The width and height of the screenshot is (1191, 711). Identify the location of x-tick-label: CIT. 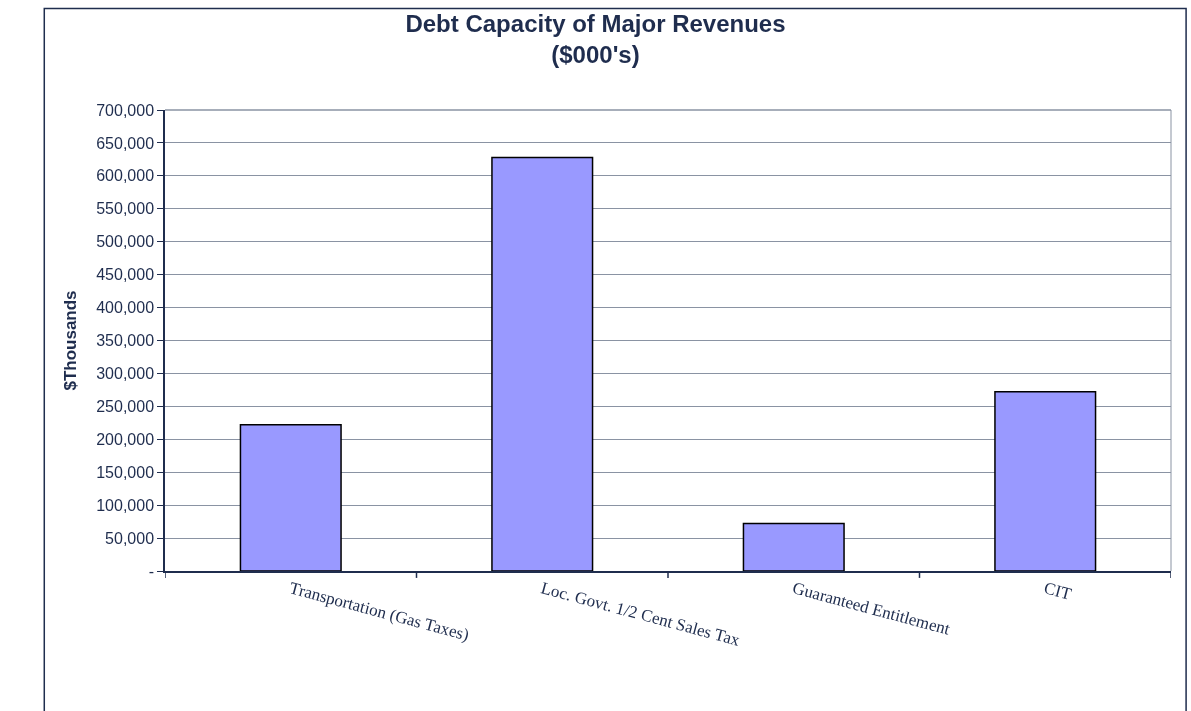
(1058, 591).